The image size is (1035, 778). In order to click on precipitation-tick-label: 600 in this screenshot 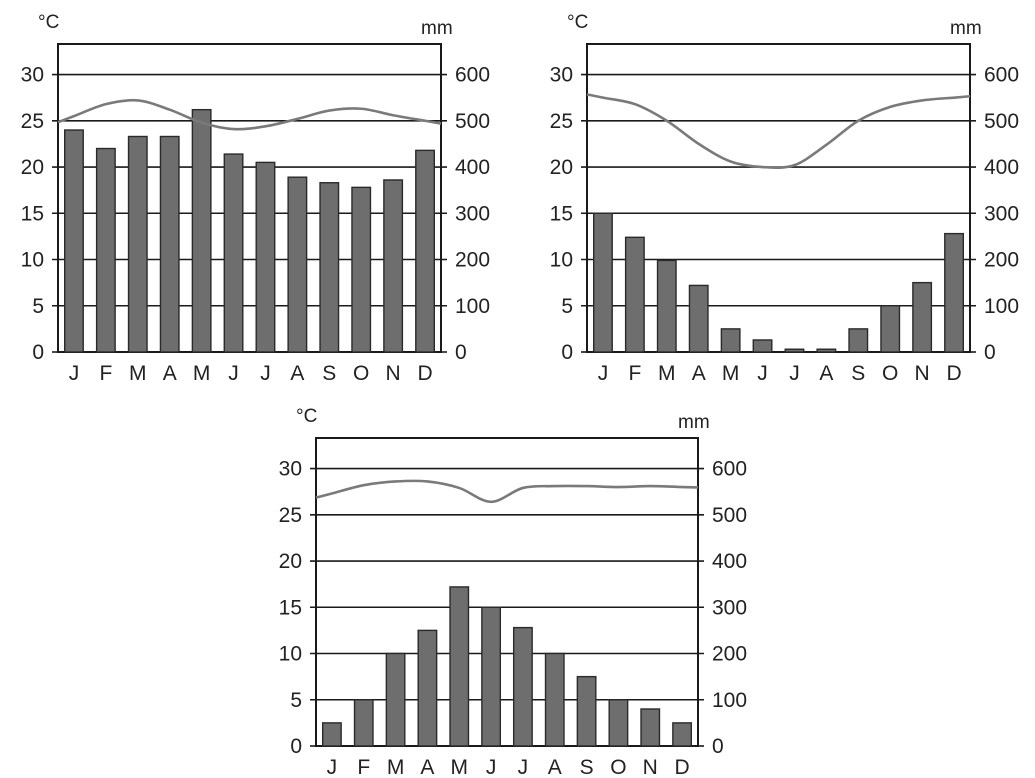, I will do `click(729, 469)`.